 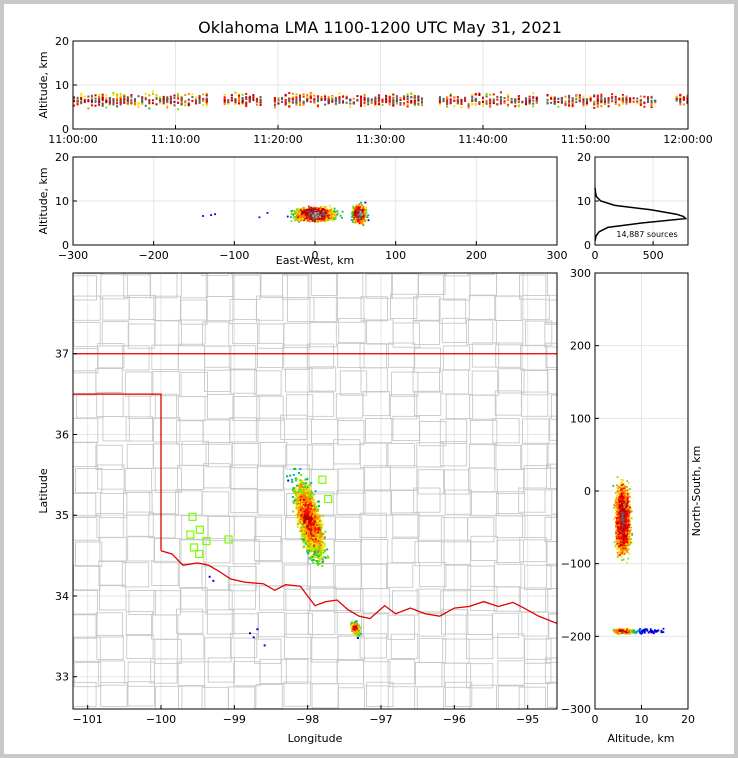 What do you see at coordinates (315, 255) in the screenshot?
I see `x-tick-label: 0` at bounding box center [315, 255].